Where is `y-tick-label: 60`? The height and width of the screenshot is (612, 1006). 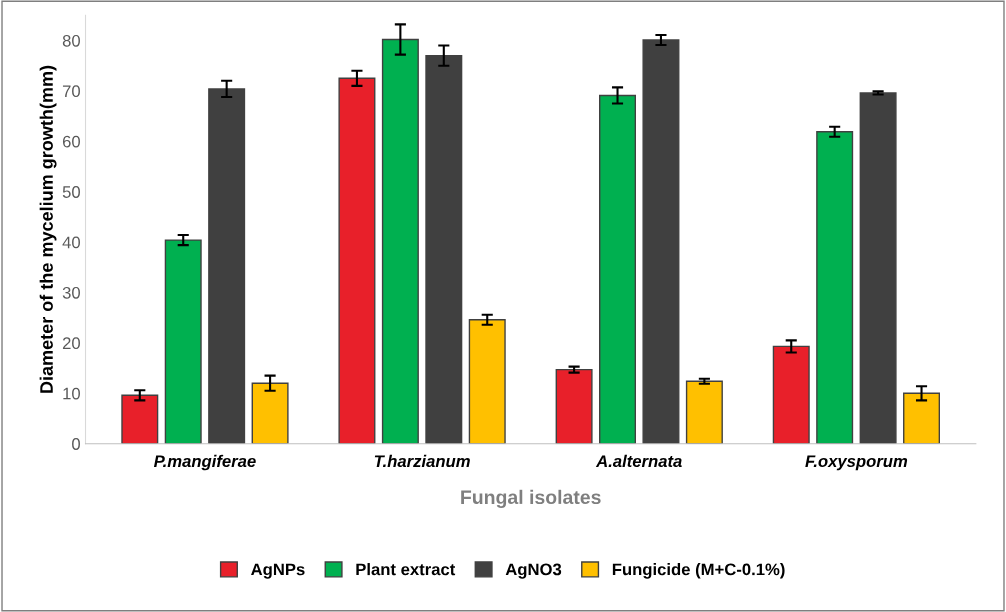 y-tick-label: 60 is located at coordinates (71, 141).